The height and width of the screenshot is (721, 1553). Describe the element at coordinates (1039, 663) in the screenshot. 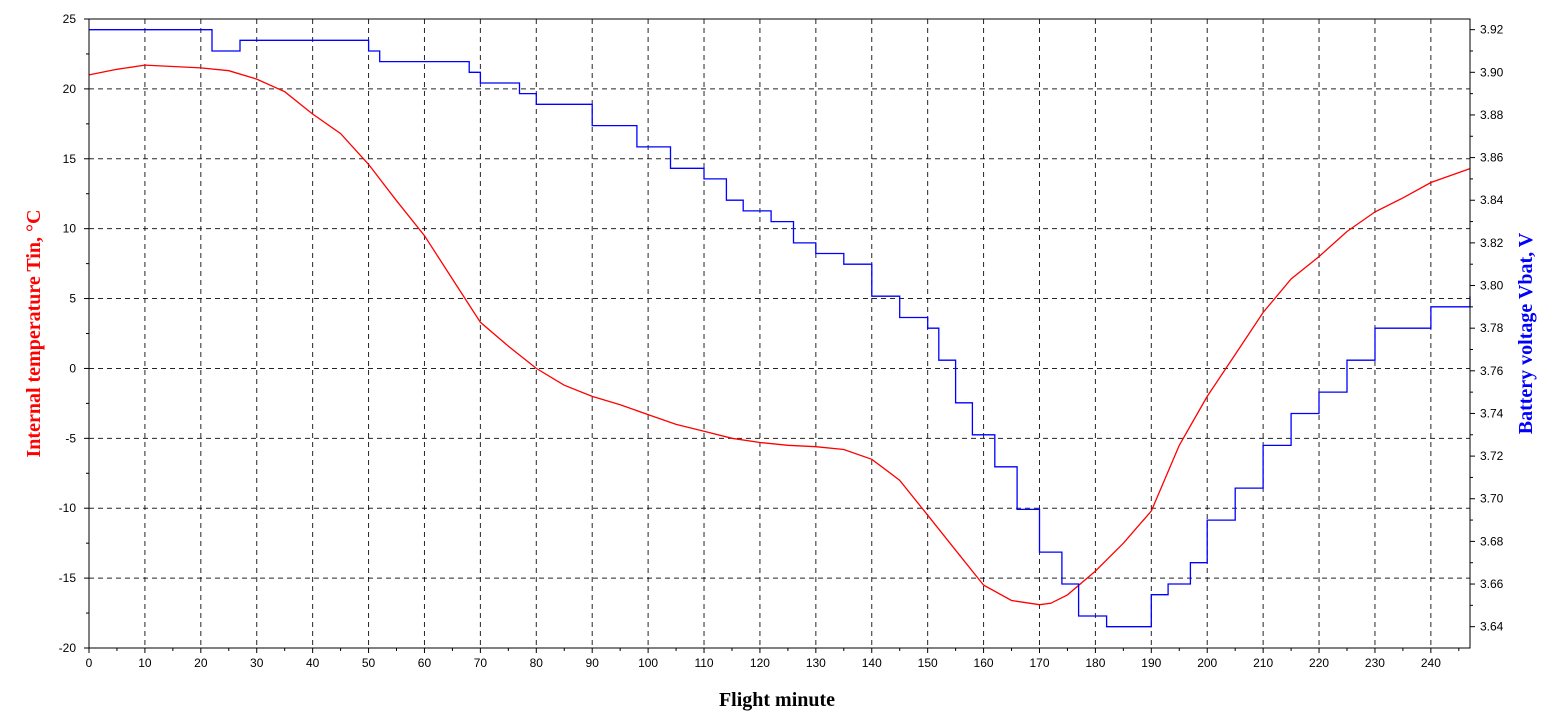

I see `x-tick-label: 170` at that location.